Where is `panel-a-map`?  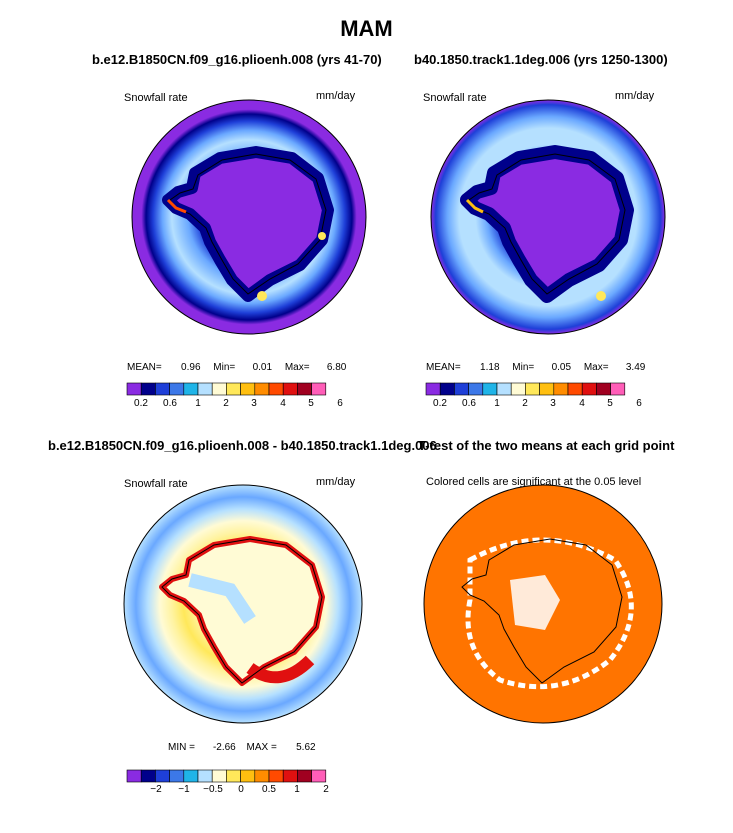 panel-a-map is located at coordinates (249, 217).